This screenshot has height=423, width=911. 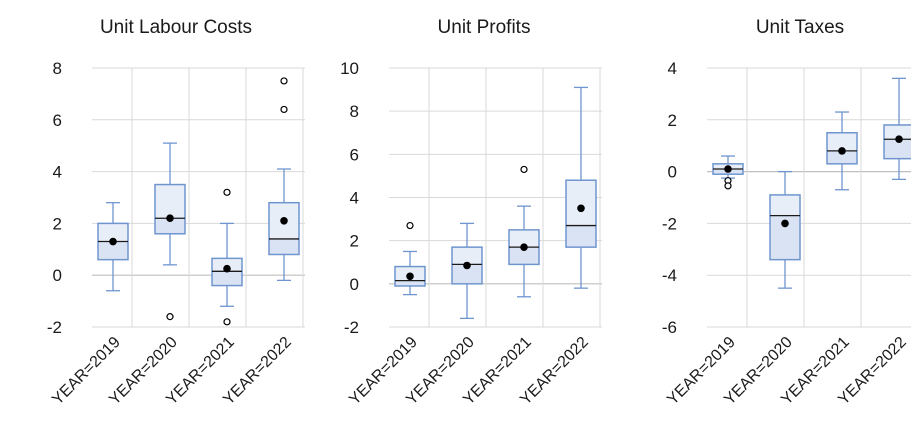 I want to click on y-tick-label: 10, so click(x=349, y=68).